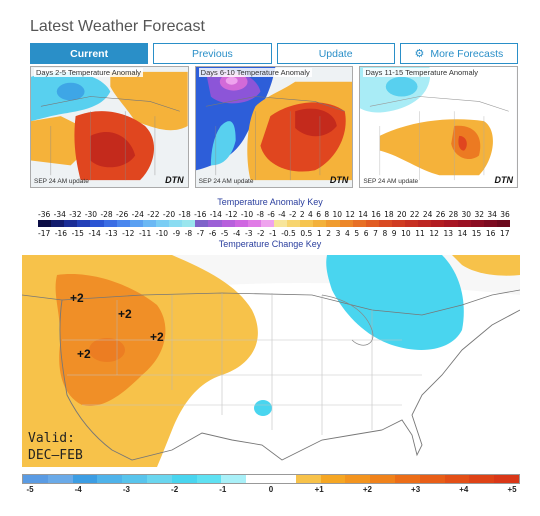 The image size is (540, 516). What do you see at coordinates (420, 233) in the screenshot?
I see `change-value: 11` at bounding box center [420, 233].